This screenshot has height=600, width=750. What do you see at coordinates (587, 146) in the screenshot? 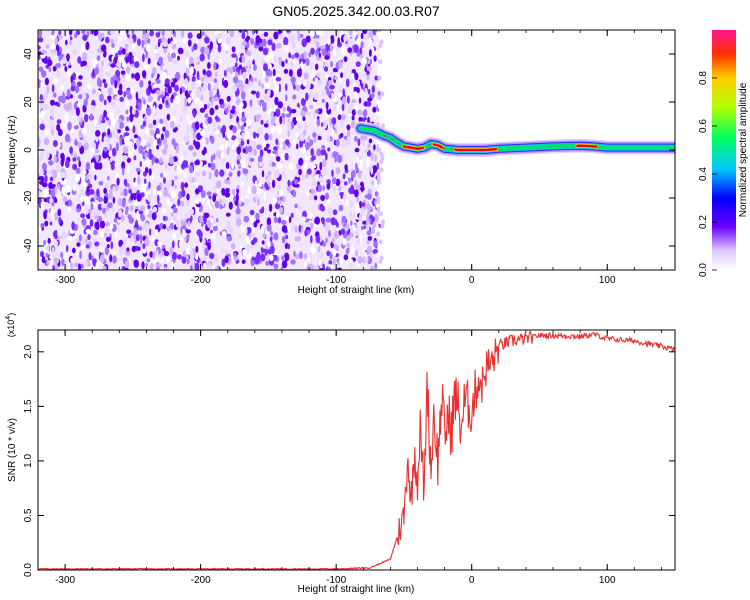
I see `ridge-hot-red` at bounding box center [587, 146].